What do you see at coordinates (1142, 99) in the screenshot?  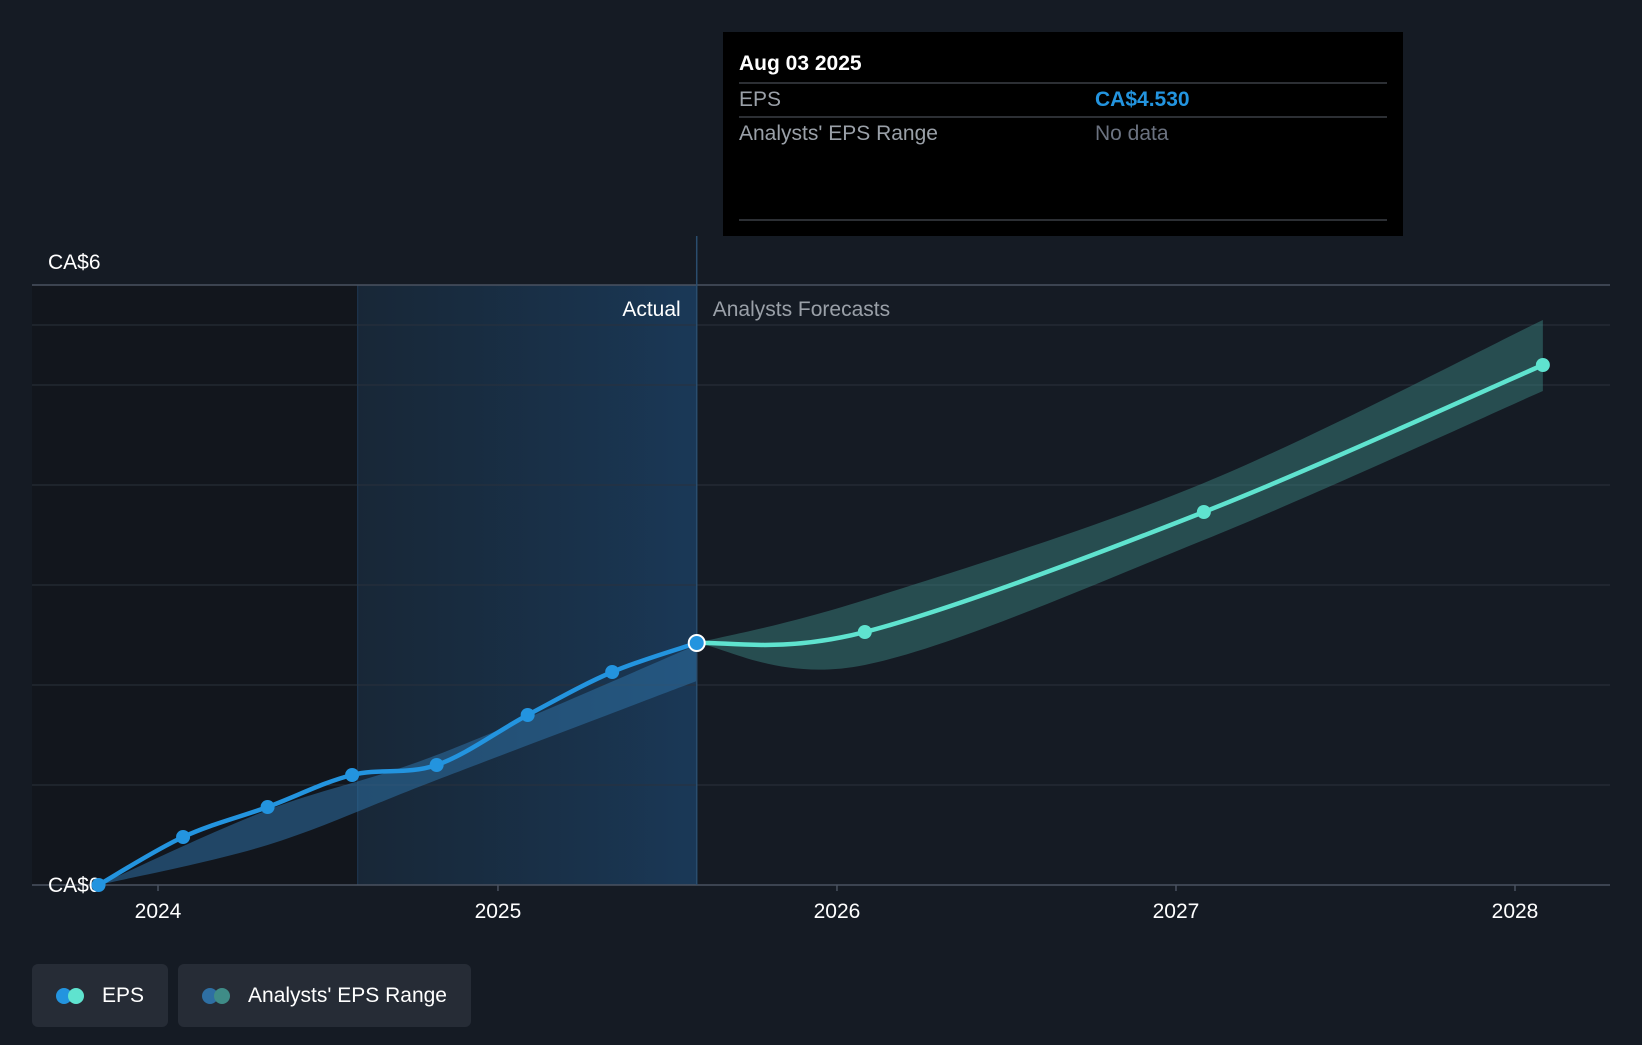 I see `tooltip-row-value: CA$4.530` at bounding box center [1142, 99].